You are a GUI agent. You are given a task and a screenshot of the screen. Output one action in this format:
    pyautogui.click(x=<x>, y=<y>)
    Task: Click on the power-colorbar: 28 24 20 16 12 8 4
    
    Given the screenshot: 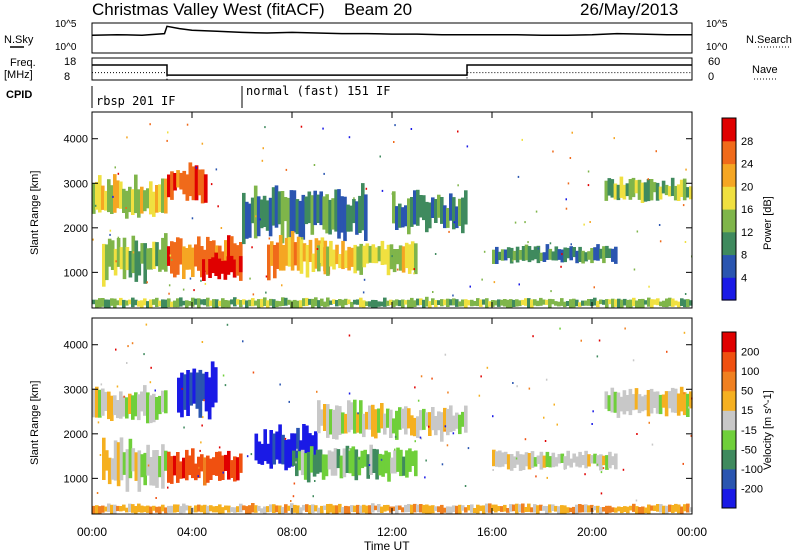 What is the action you would take?
    pyautogui.click(x=737, y=209)
    